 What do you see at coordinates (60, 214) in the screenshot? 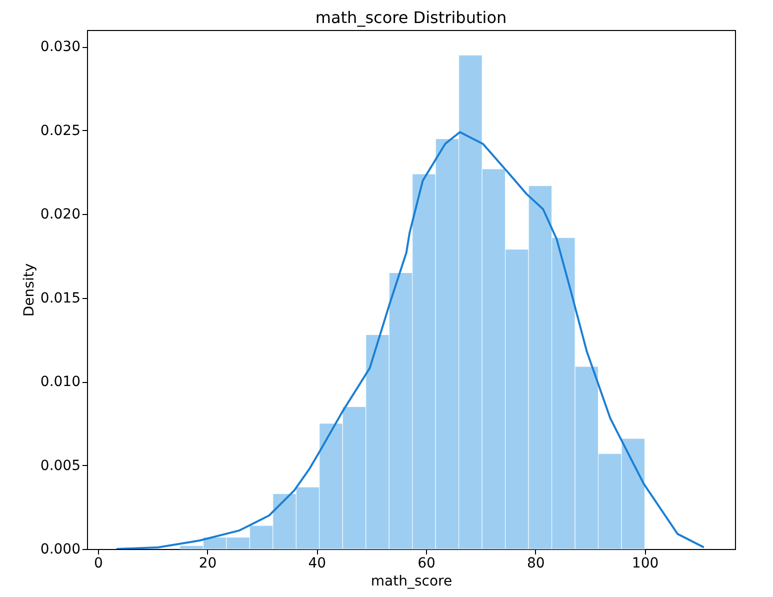
I see `y-tick-label: 0.020` at bounding box center [60, 214].